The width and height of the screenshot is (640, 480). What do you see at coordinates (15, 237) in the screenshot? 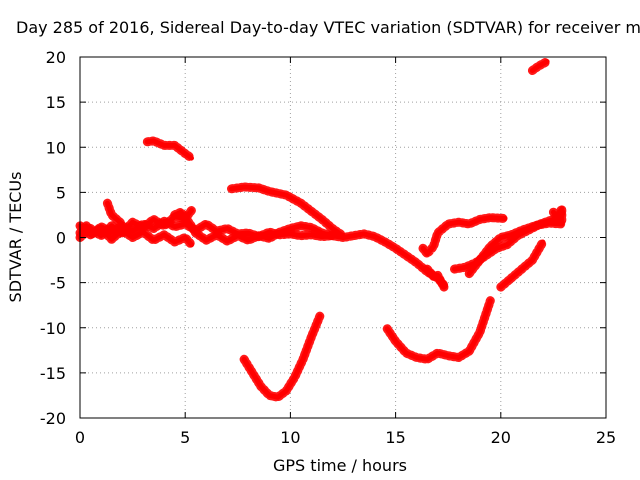
I see `y-axis-label: SDTVAR / TECUs` at bounding box center [15, 237].